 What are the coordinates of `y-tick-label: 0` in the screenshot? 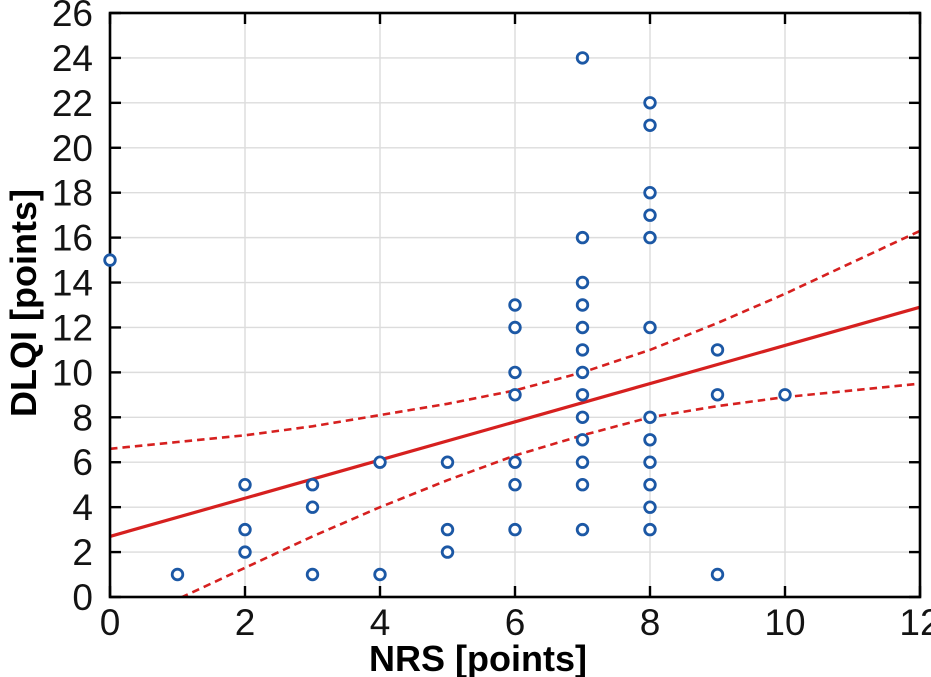 It's located at (82, 597).